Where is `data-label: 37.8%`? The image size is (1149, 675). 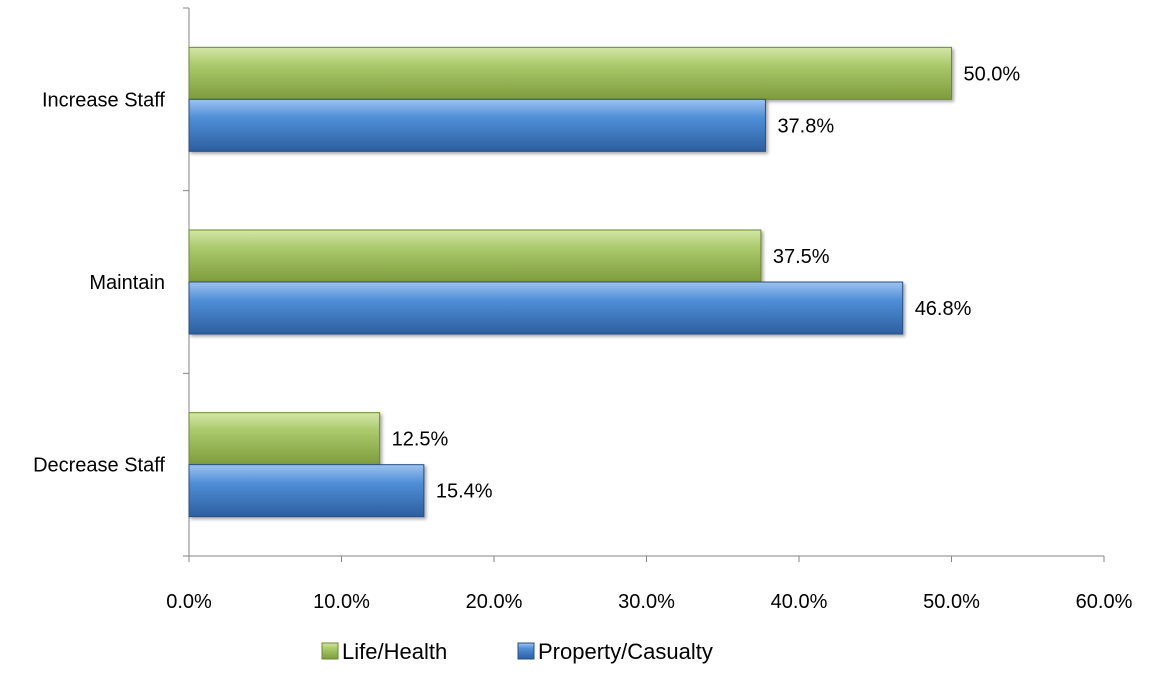 data-label: 37.8% is located at coordinates (805, 126).